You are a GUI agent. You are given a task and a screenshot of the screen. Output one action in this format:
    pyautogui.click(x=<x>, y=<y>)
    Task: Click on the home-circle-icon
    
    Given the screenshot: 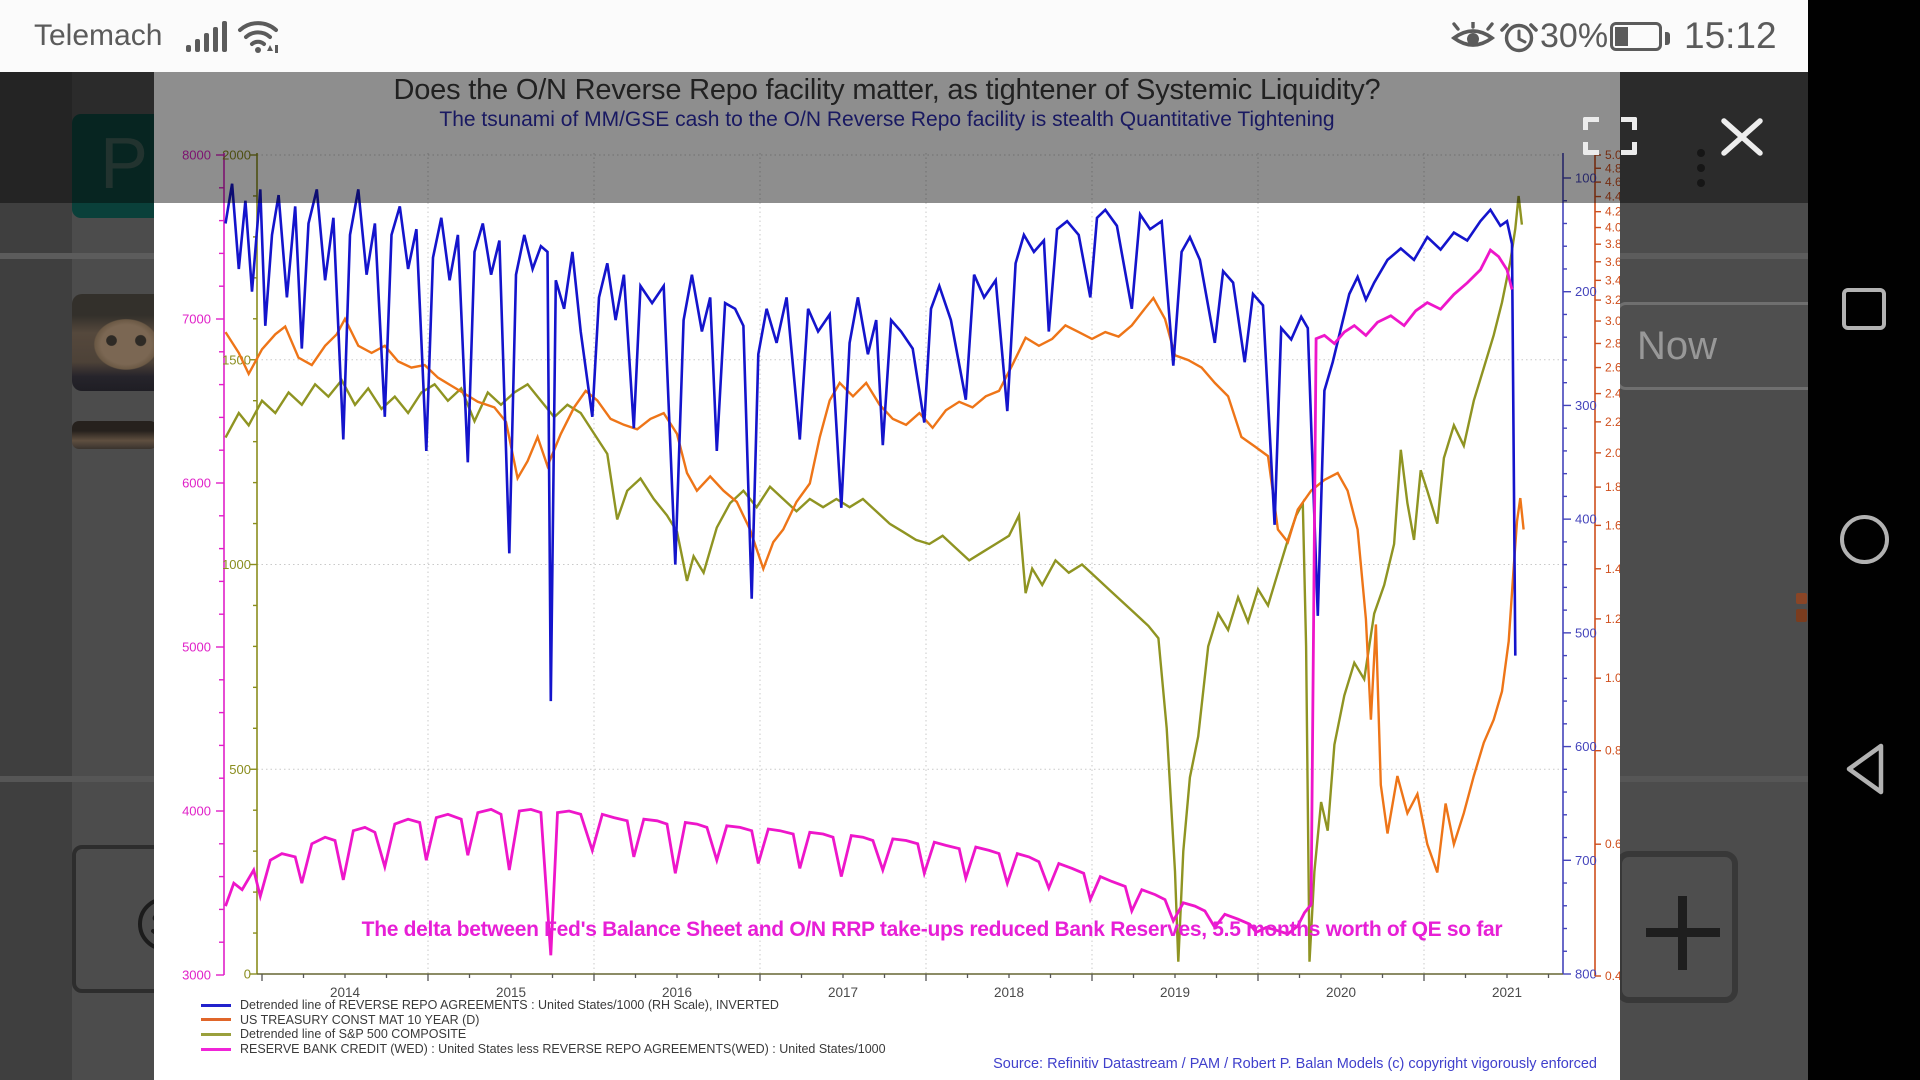 What is the action you would take?
    pyautogui.click(x=1864, y=539)
    